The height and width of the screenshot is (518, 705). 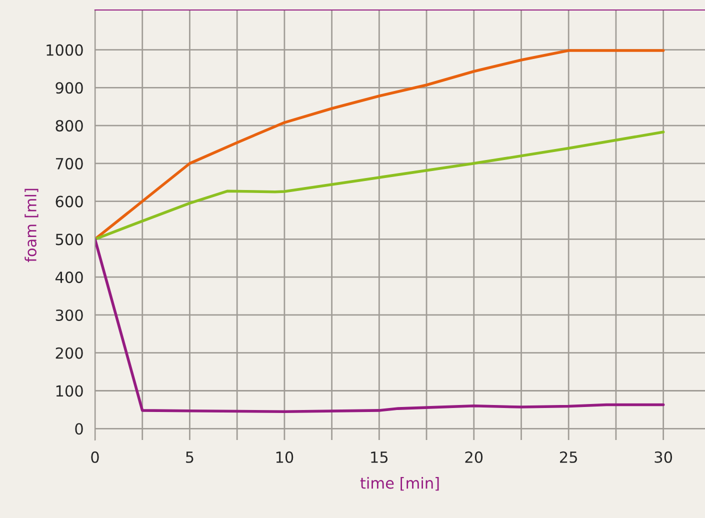 What do you see at coordinates (663, 457) in the screenshot?
I see `x-tick-label: 30` at bounding box center [663, 457].